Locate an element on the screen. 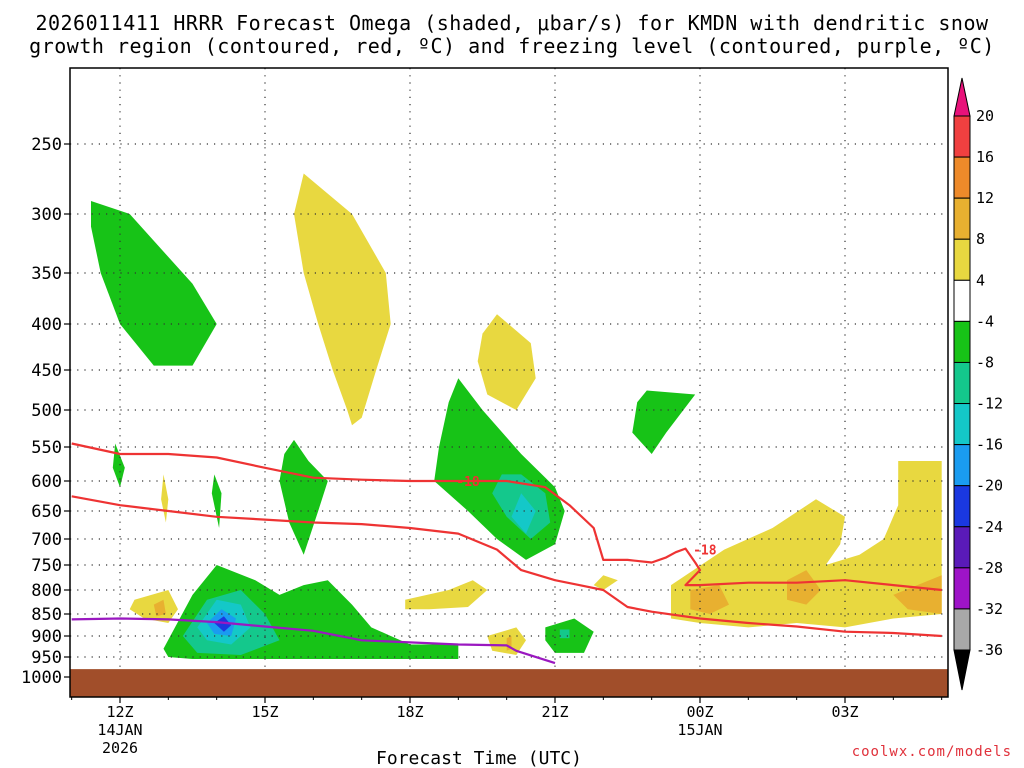 The height and width of the screenshot is (768, 1024). surface-ground is located at coordinates (509, 683).